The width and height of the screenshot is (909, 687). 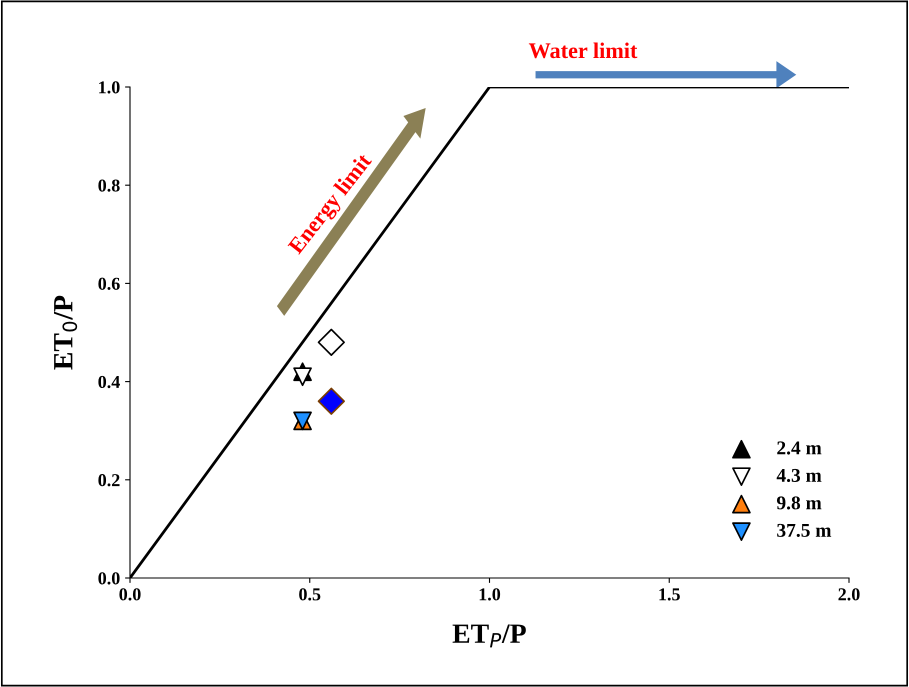 What do you see at coordinates (804, 530) in the screenshot?
I see `legend-label: 37.5 m` at bounding box center [804, 530].